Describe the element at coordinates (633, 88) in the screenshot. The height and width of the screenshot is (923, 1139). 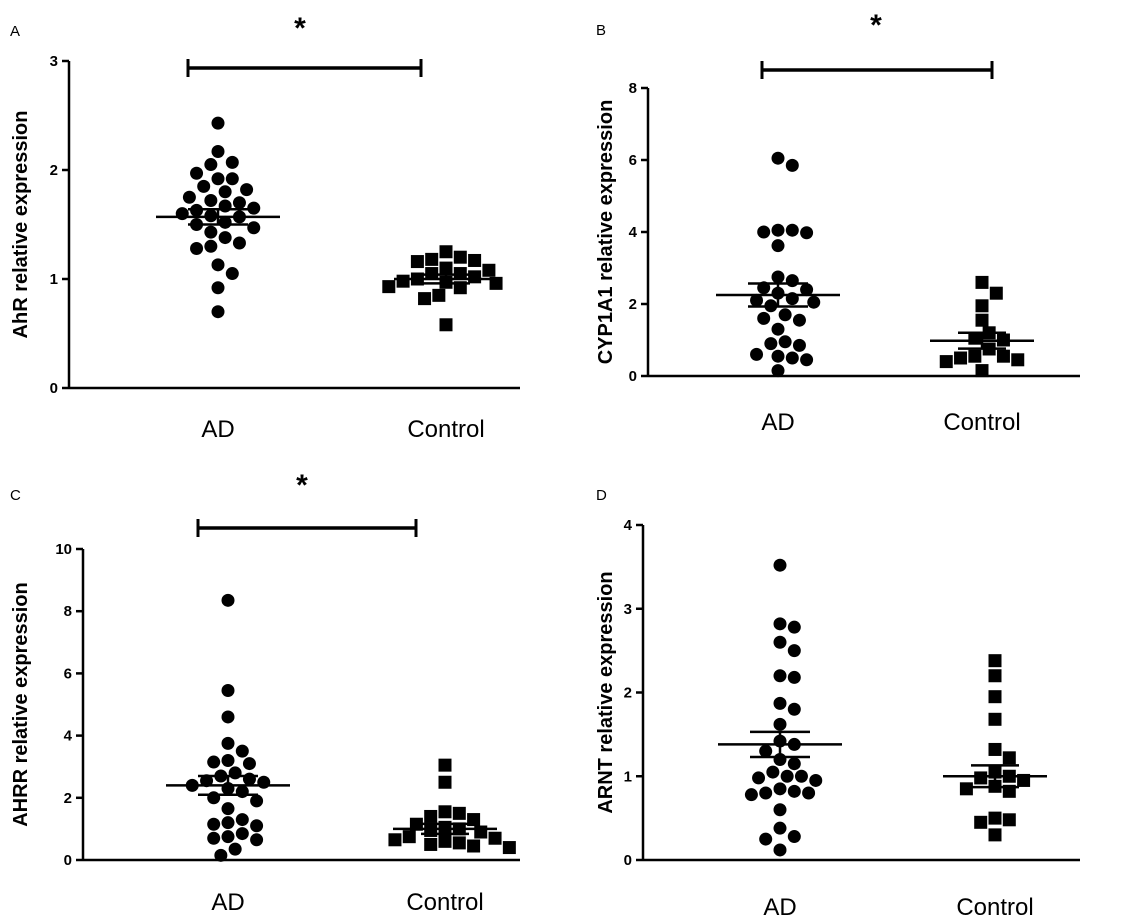
I see `y-tick-label: 8` at that location.